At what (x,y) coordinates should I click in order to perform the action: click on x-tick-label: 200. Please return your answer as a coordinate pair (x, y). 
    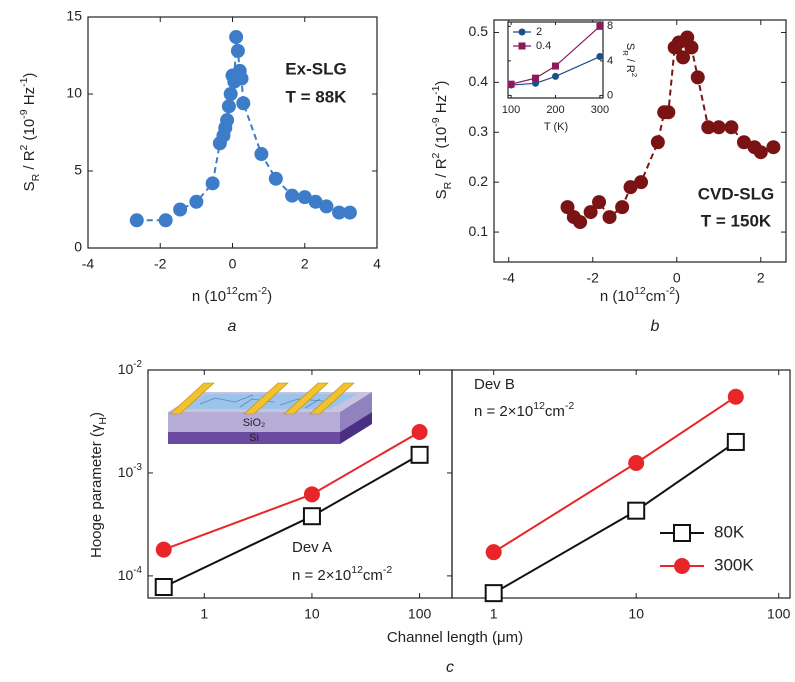
    Looking at the image, I should click on (555, 110).